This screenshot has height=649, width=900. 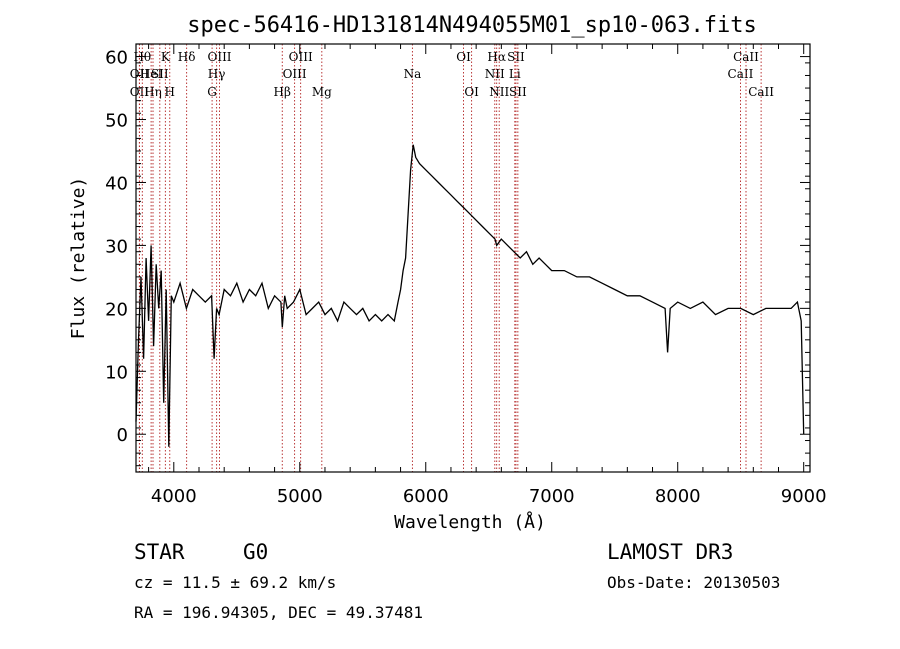 What do you see at coordinates (78, 258) in the screenshot?
I see `y-axis-label: Flux (relative)` at bounding box center [78, 258].